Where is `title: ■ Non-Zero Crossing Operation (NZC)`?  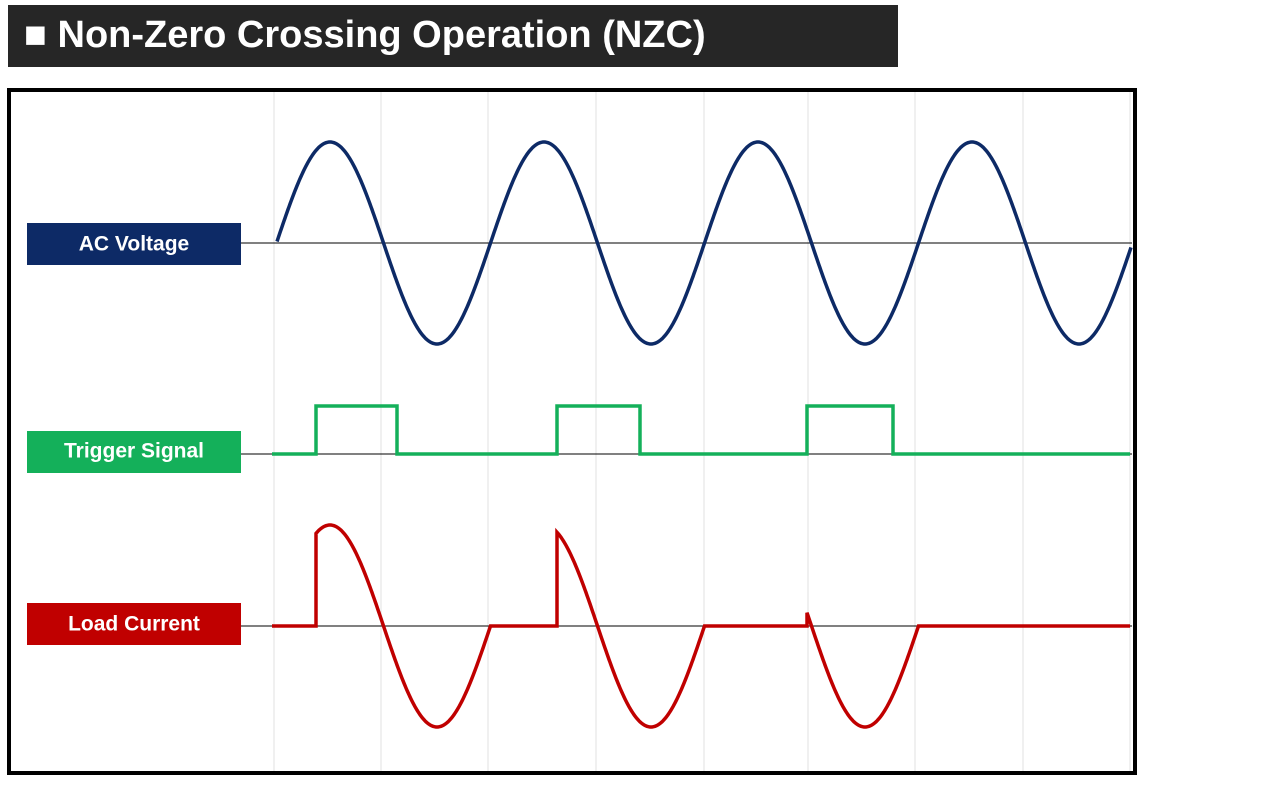 title: ■ Non-Zero Crossing Operation (NZC) is located at coordinates (365, 35).